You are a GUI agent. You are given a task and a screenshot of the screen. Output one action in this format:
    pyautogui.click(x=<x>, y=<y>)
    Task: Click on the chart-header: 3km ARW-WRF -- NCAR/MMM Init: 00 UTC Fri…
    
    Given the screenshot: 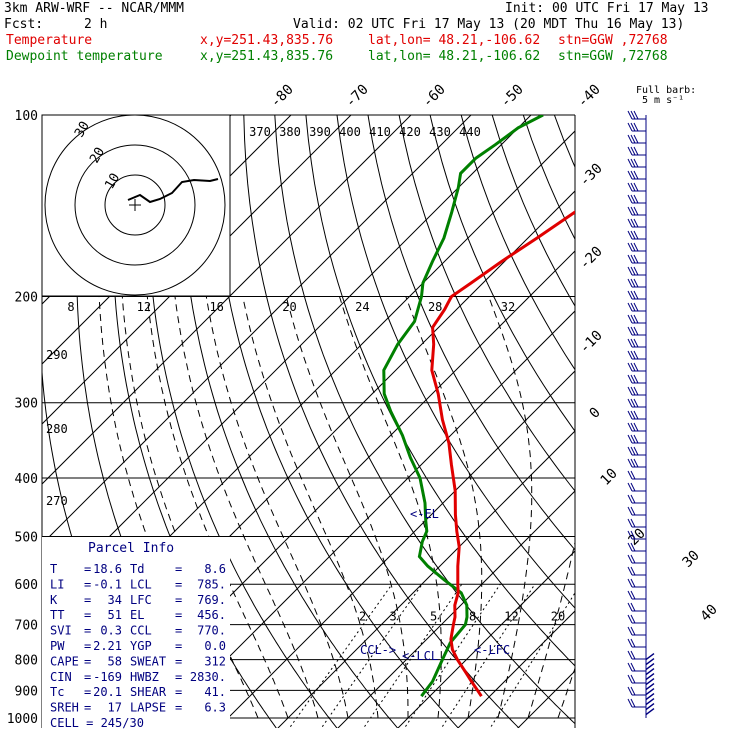 What is the action you would take?
    pyautogui.click(x=370, y=35)
    